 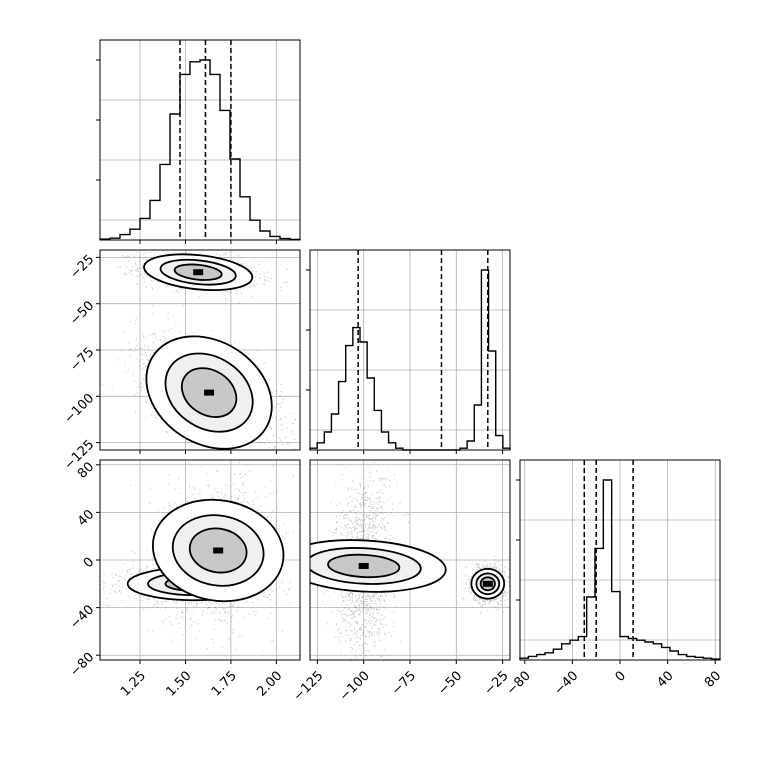 I want to click on hist-panel-0-frame, so click(x=200, y=140).